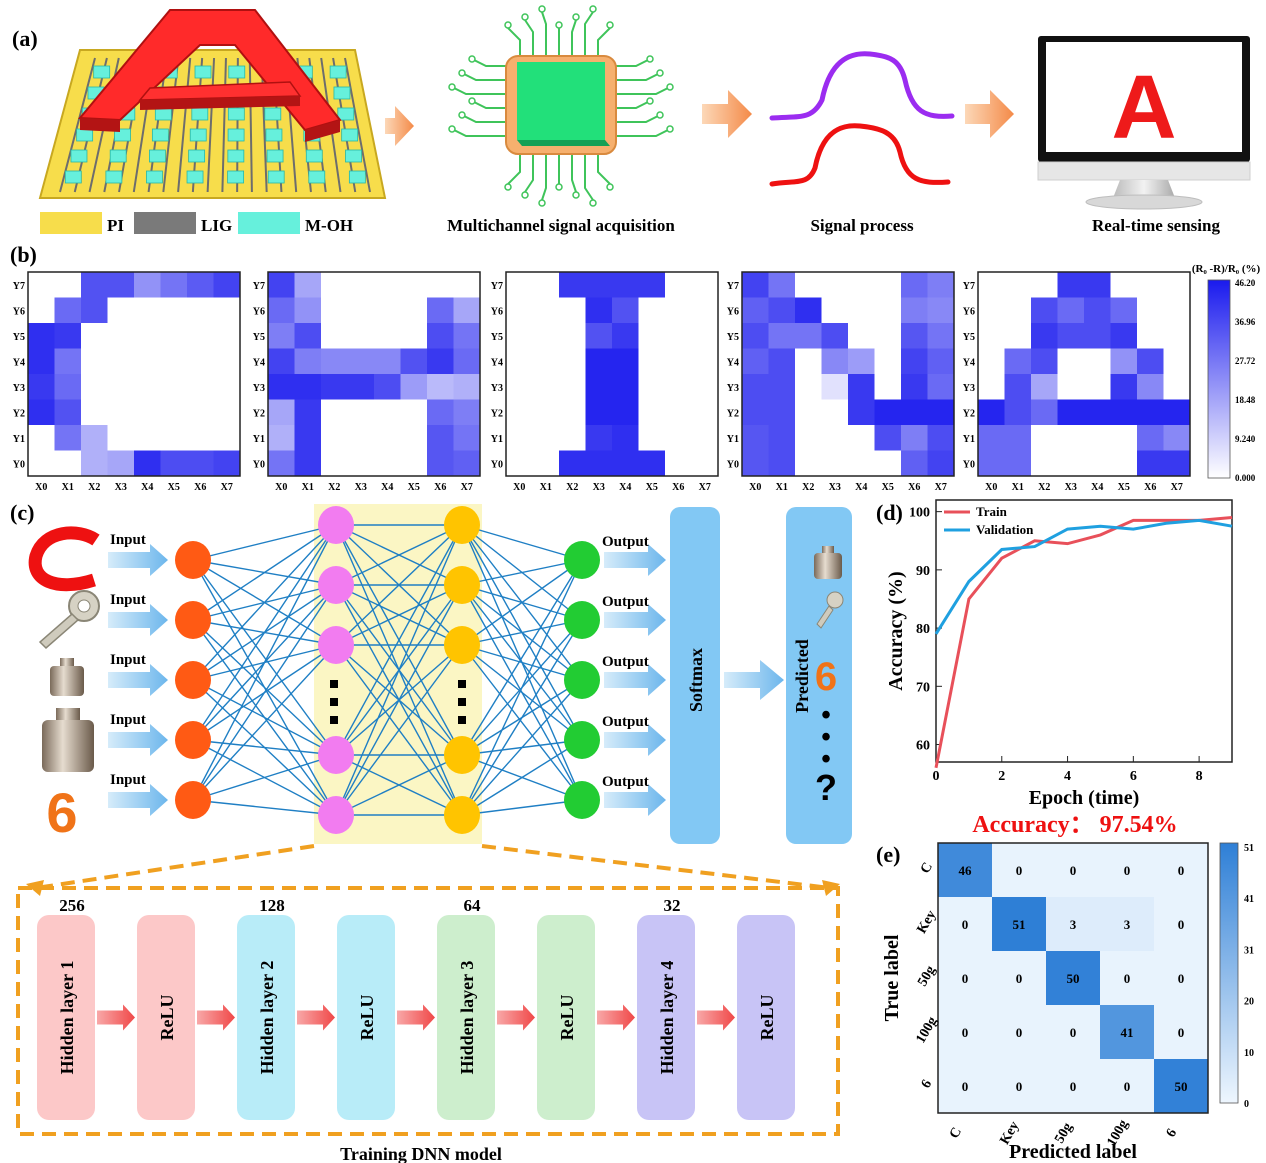 This screenshot has height=1163, width=1266. I want to click on dnn-layer-label: Hidden layer 2, so click(267, 1018).